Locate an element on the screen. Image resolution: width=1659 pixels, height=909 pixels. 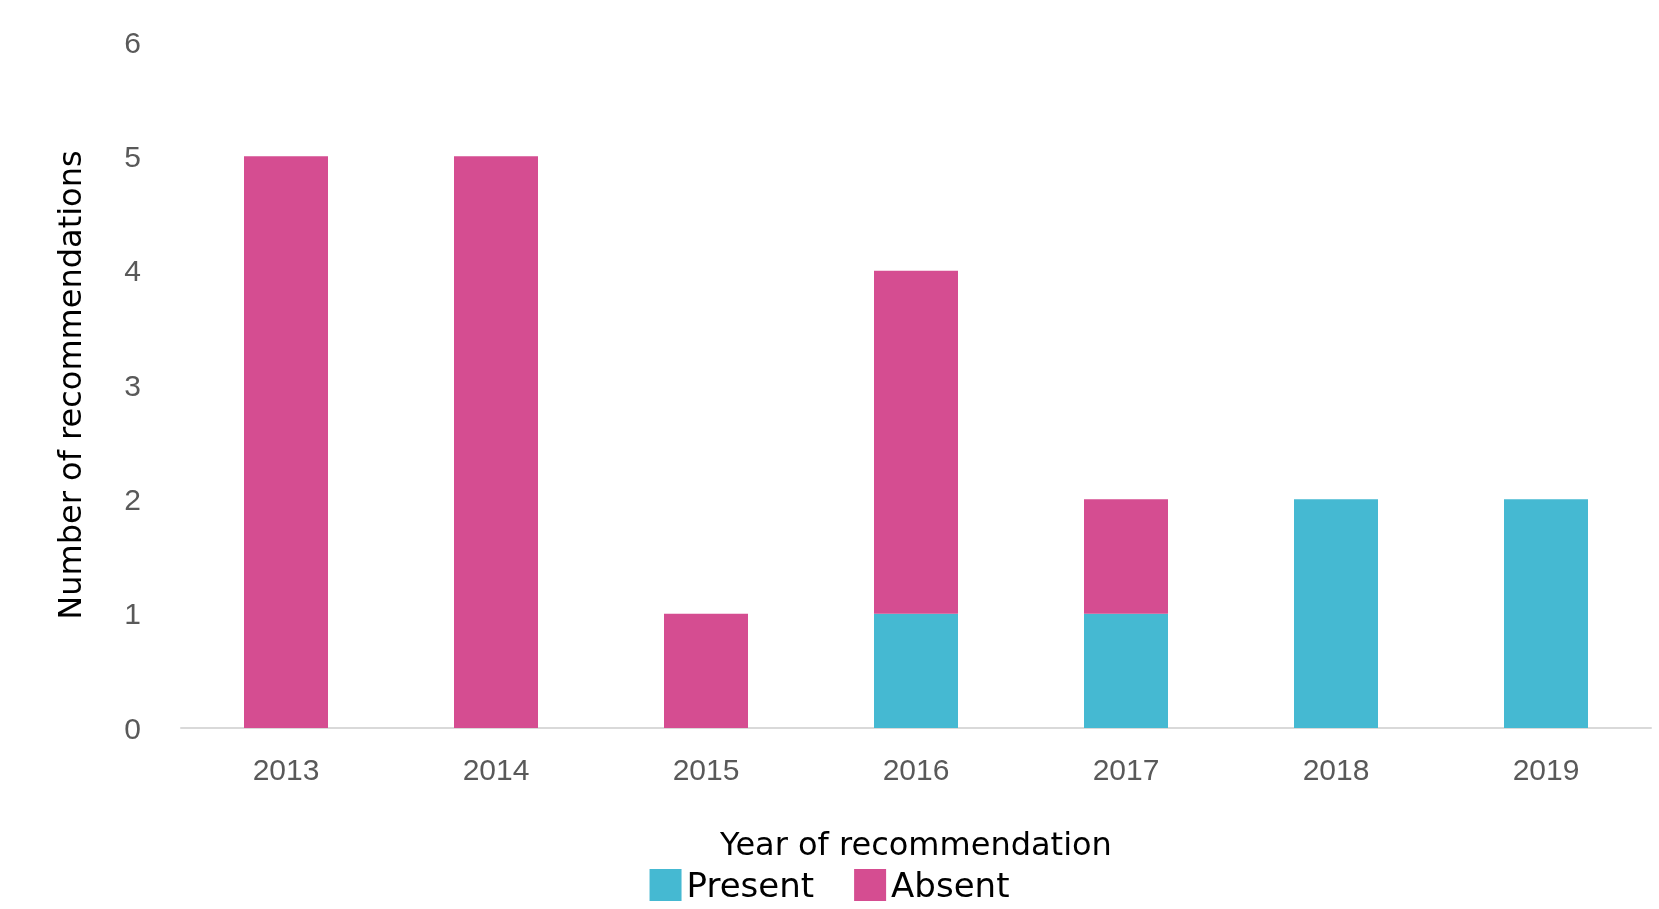
y-tick-label: 3 is located at coordinates (132, 385).